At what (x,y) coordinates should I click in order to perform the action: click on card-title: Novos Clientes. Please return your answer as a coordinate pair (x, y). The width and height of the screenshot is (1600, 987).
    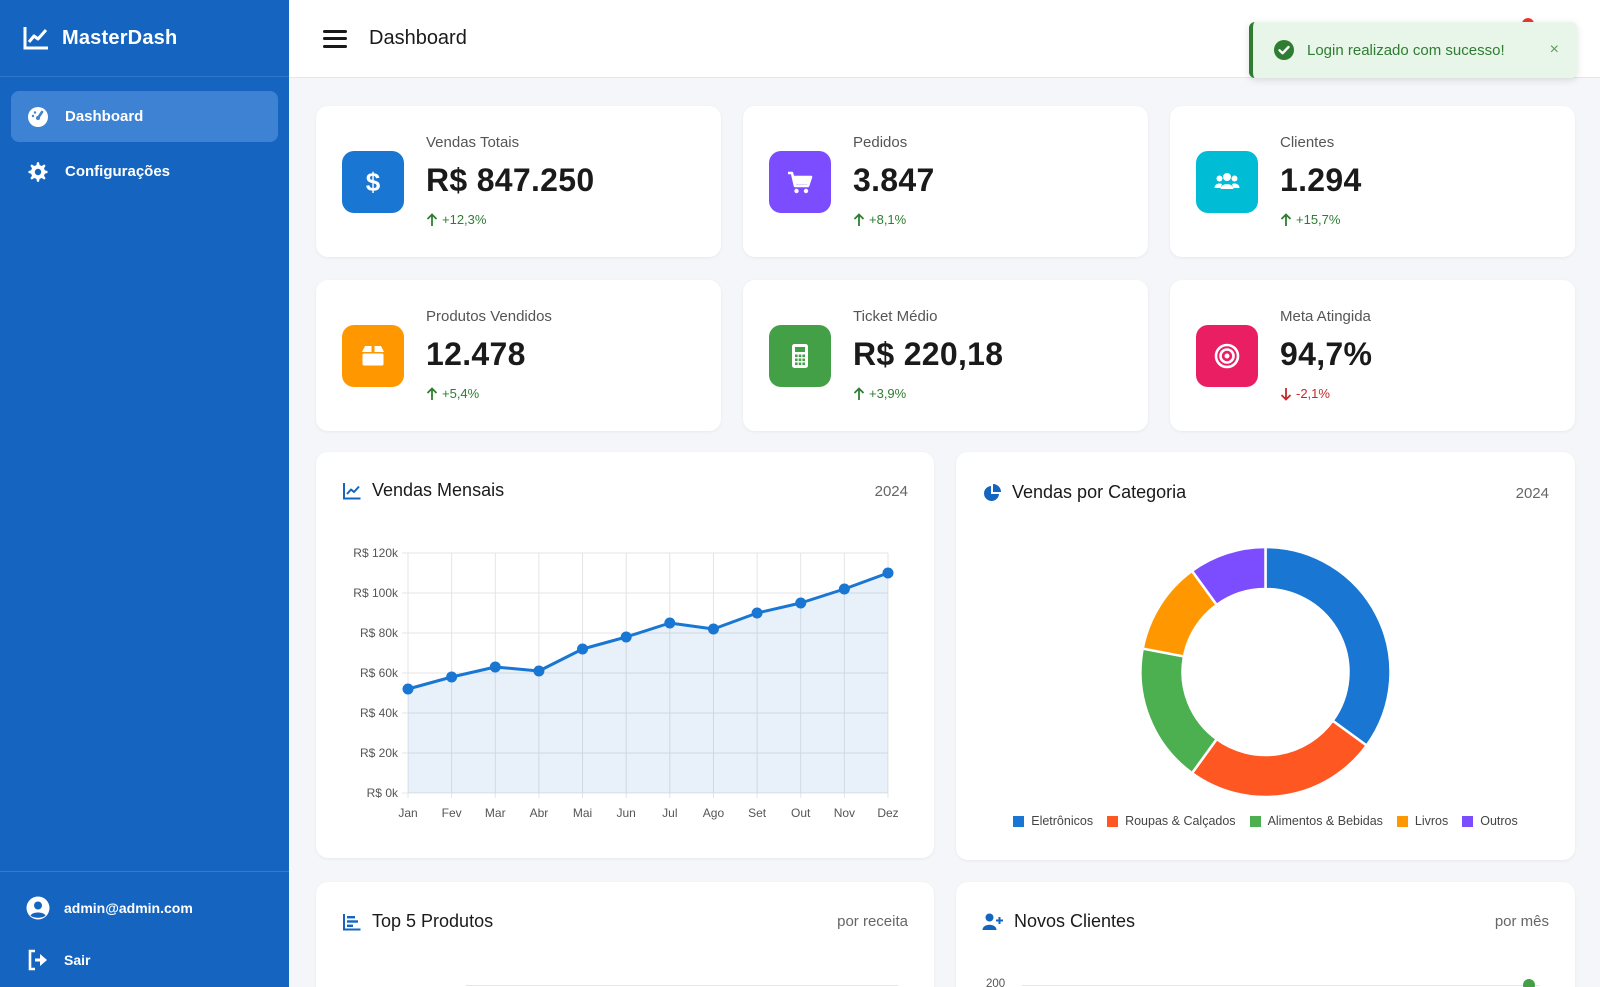
    Looking at the image, I should click on (1075, 921).